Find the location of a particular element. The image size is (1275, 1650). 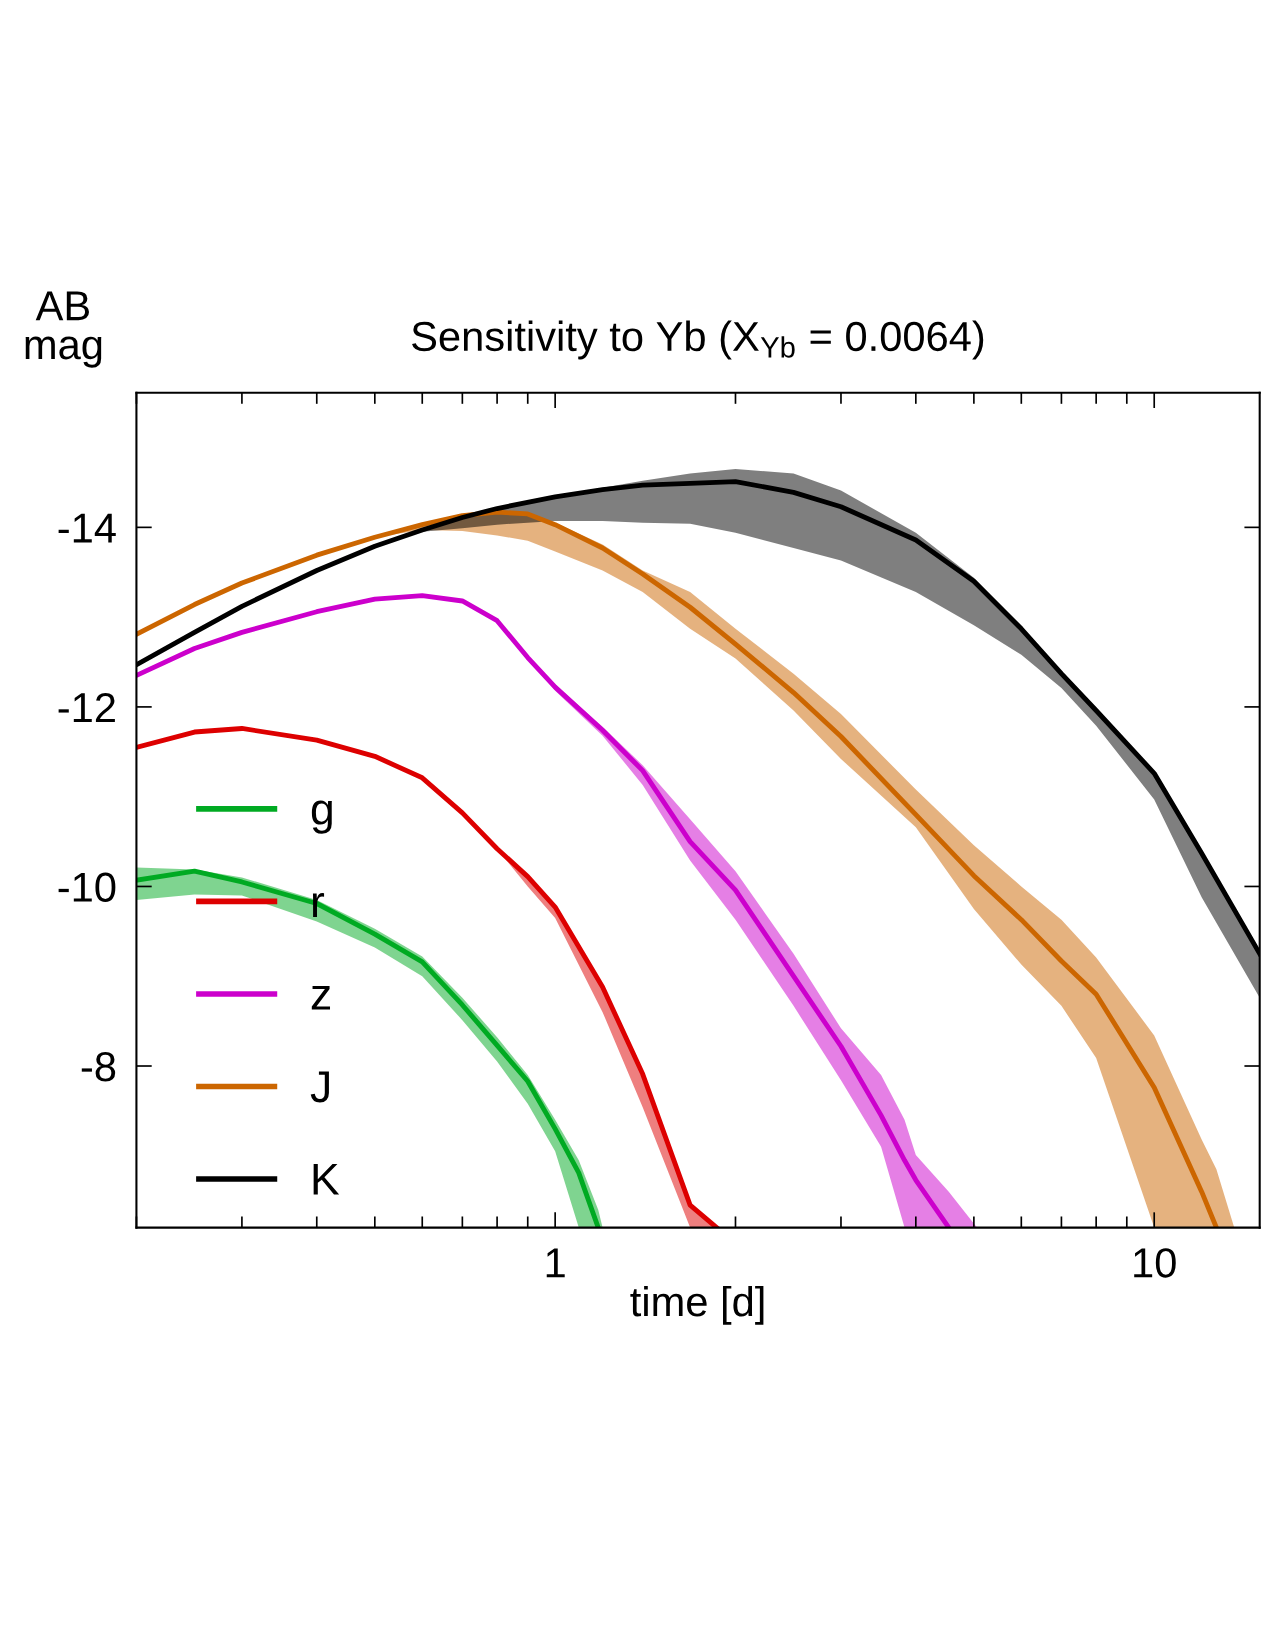

y-tick-label: -12 is located at coordinates (86, 707).